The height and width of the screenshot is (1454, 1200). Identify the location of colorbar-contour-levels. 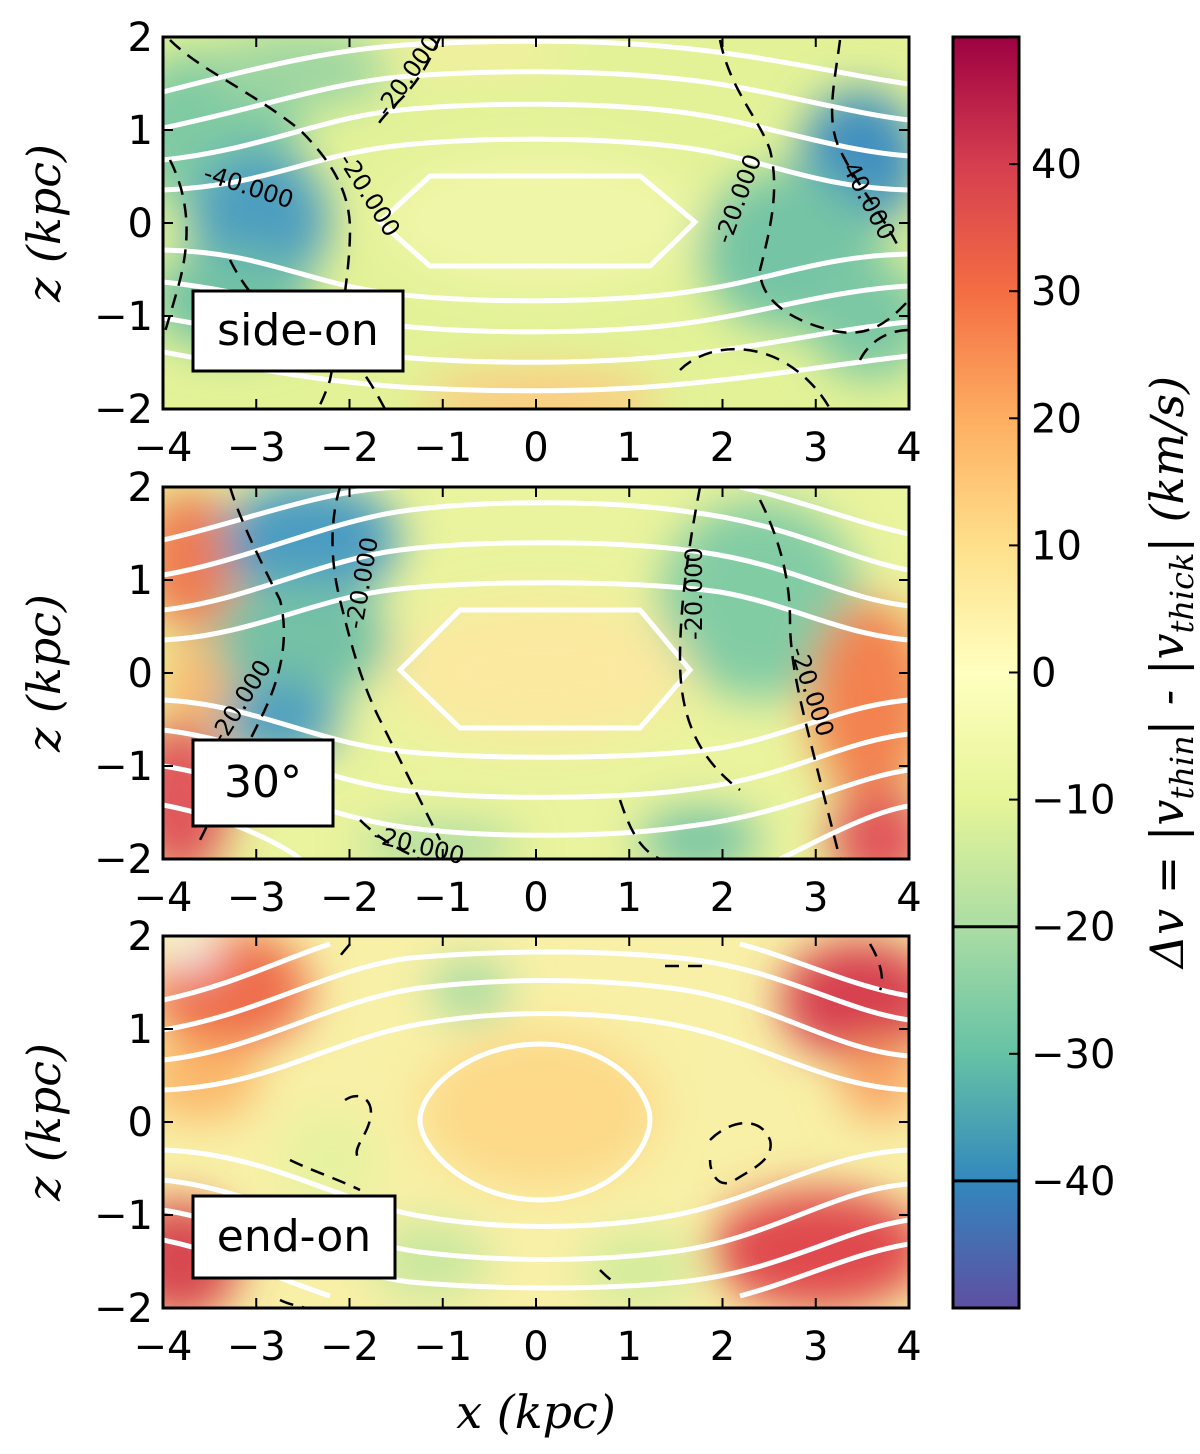
(986, 1054).